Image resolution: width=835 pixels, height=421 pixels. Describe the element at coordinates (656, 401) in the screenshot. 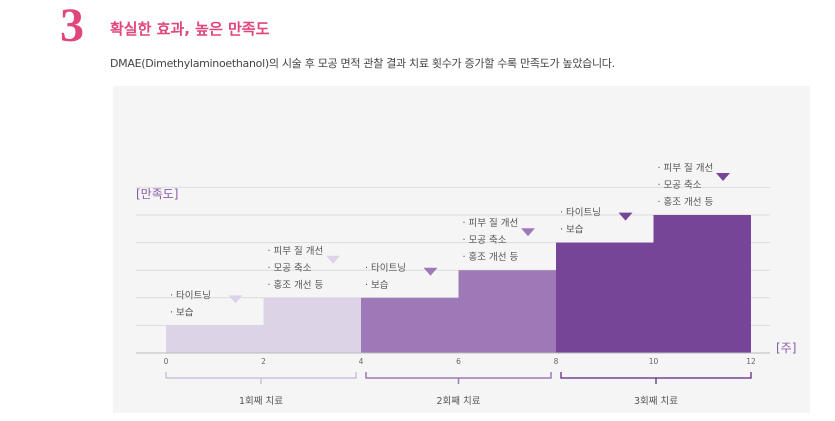

I see `treatment-label: 3회째 치료` at that location.